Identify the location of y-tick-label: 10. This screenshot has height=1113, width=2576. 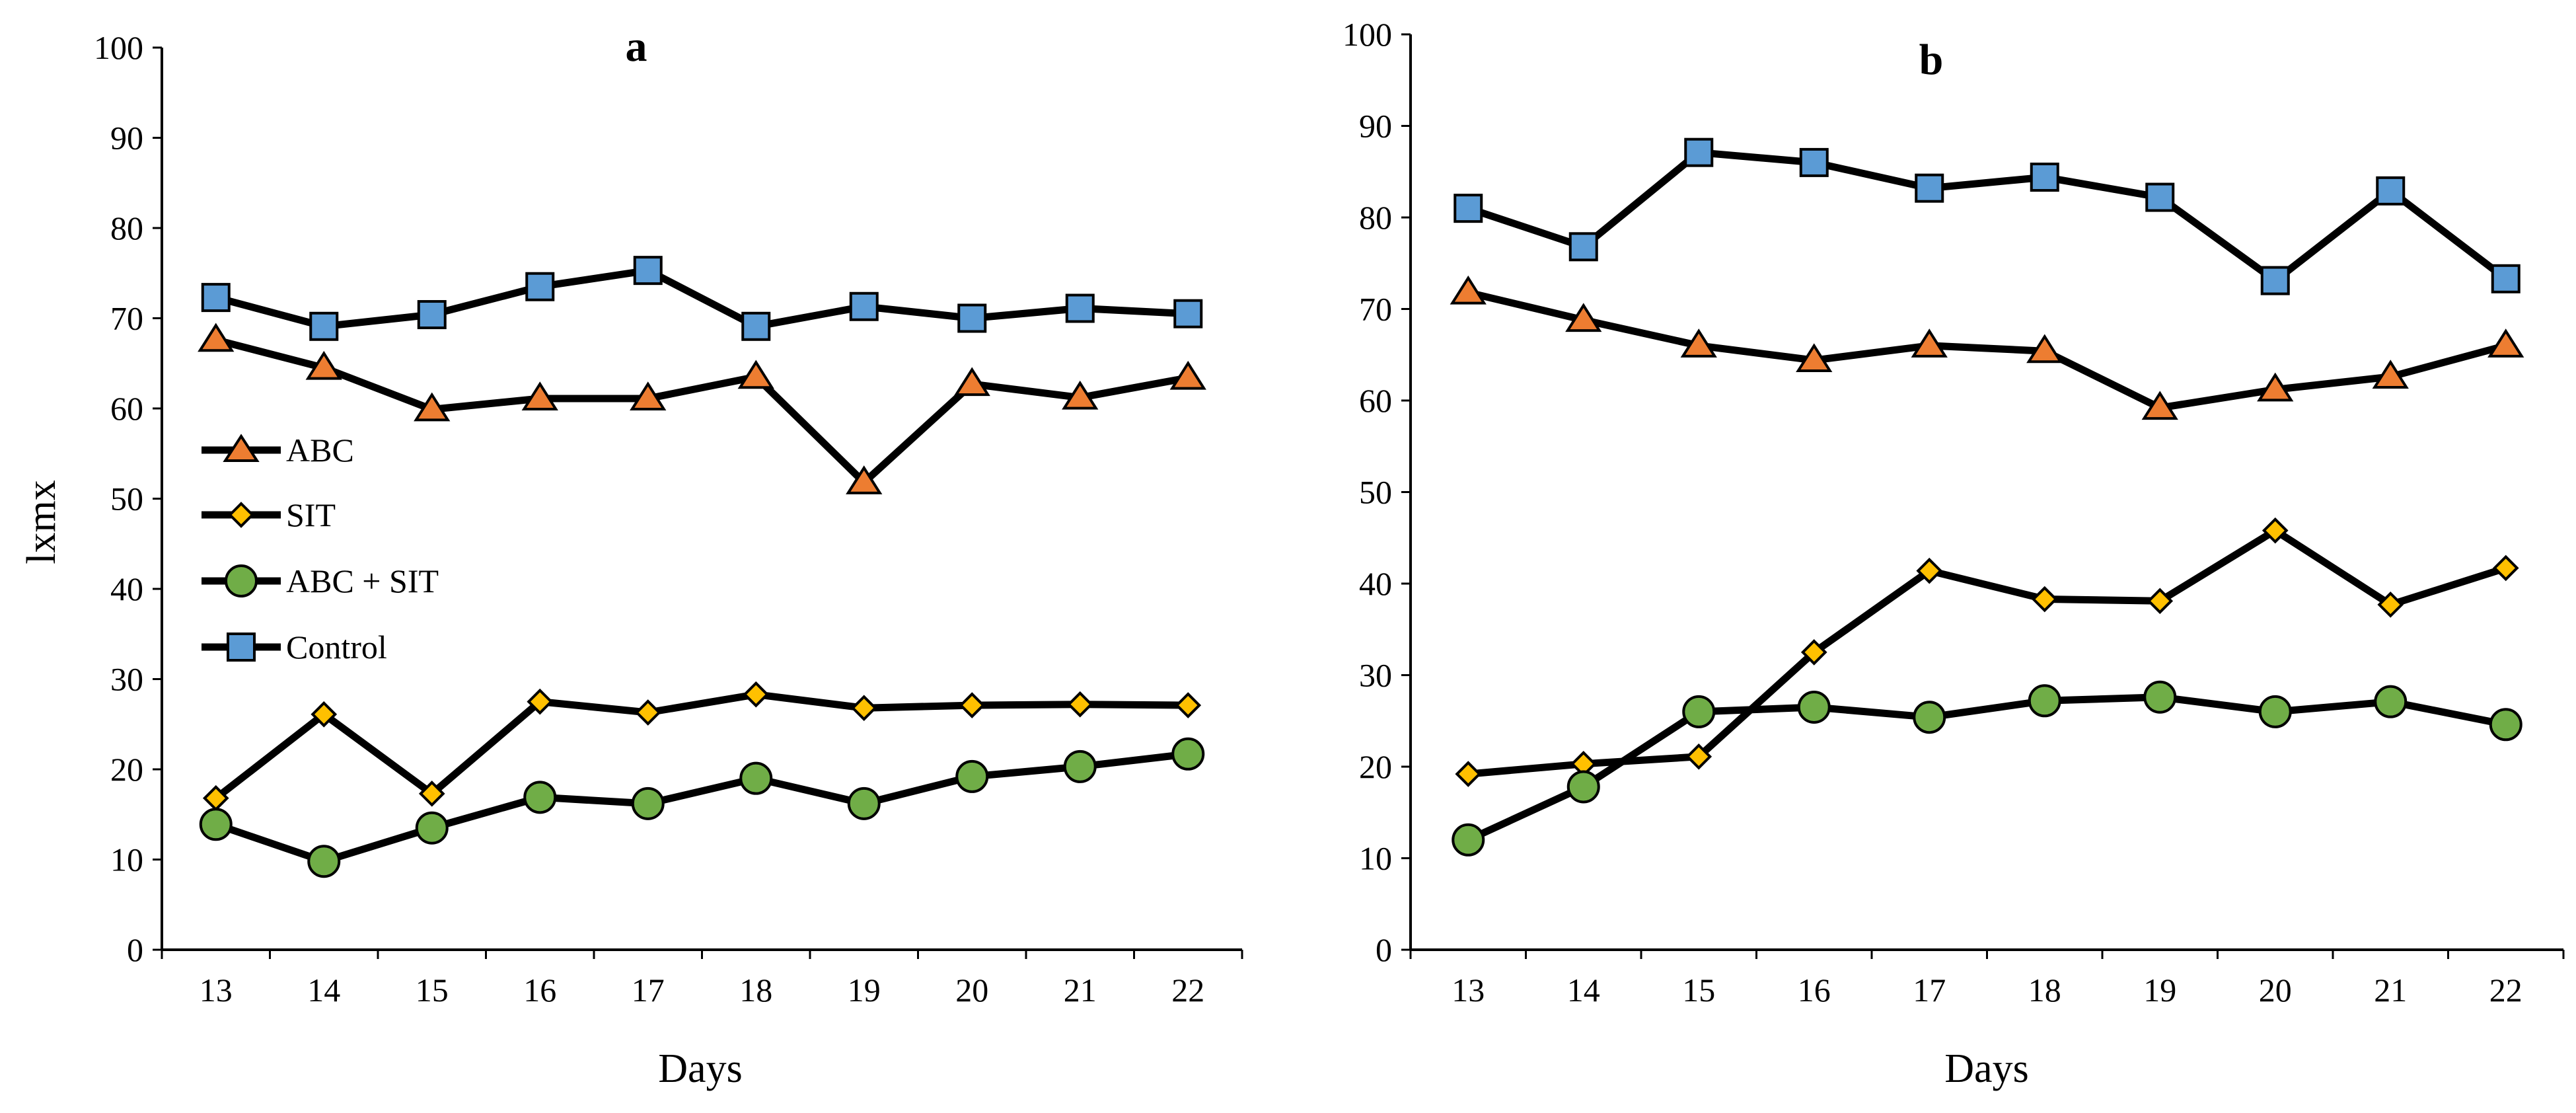
(127, 860).